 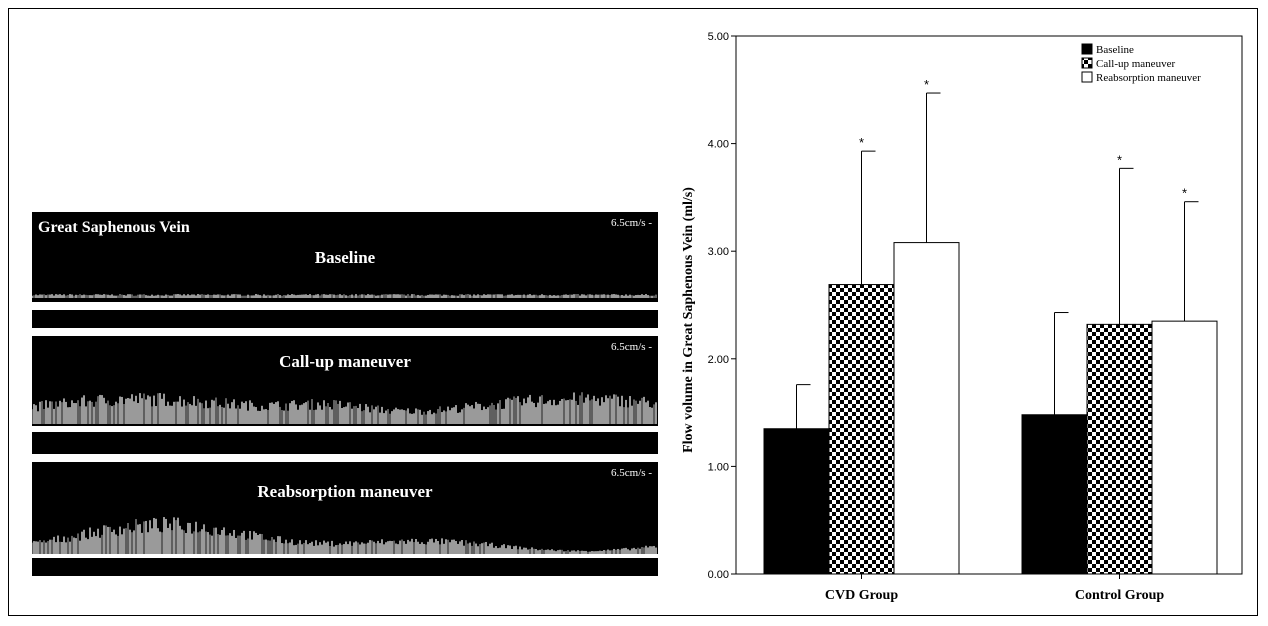 I want to click on bar-reabsorption-maneuver-control-group, so click(x=1184, y=447).